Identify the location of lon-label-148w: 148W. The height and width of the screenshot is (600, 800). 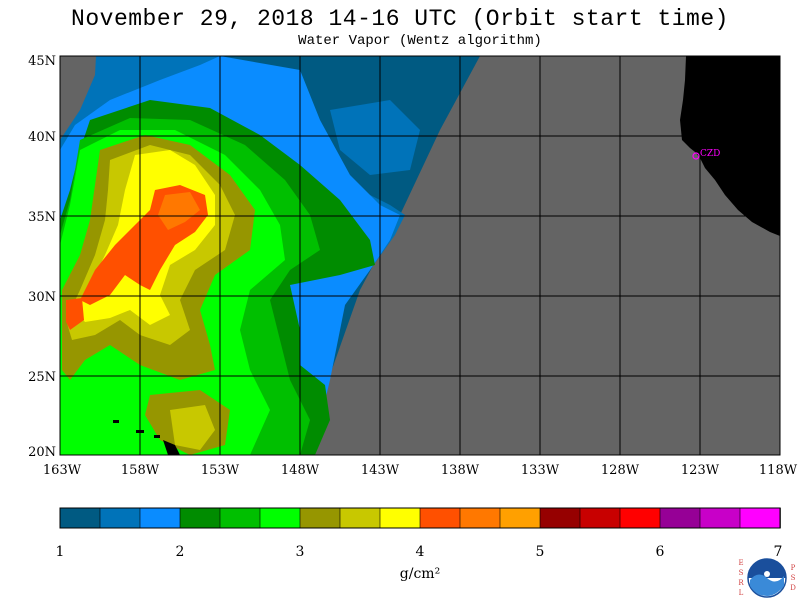
(300, 470).